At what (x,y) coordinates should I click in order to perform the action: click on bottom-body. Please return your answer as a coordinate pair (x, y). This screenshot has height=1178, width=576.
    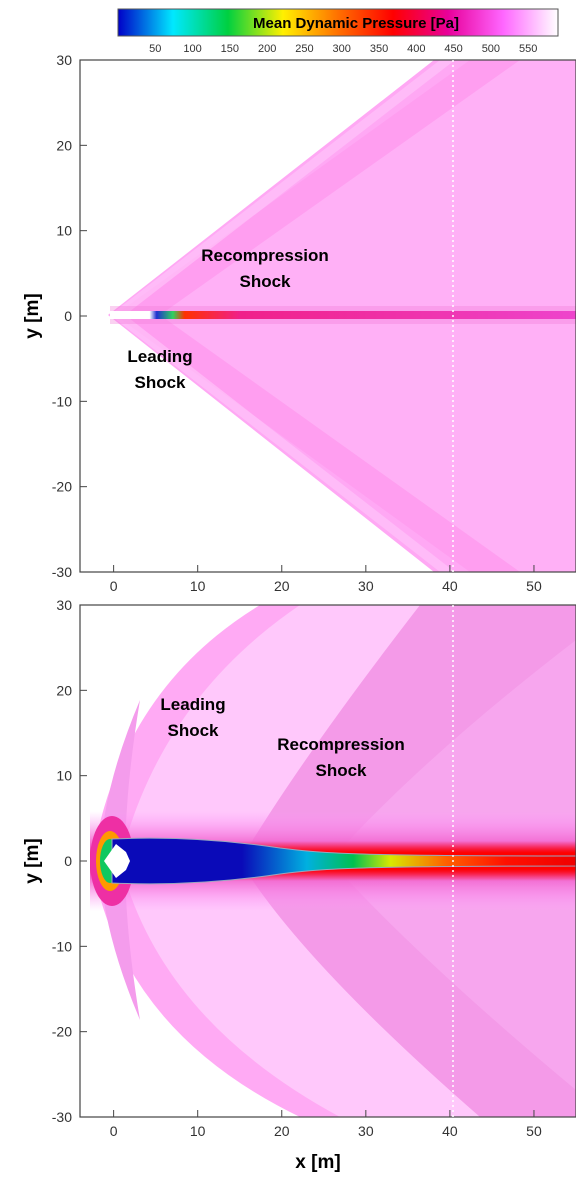
    Looking at the image, I should click on (117, 861).